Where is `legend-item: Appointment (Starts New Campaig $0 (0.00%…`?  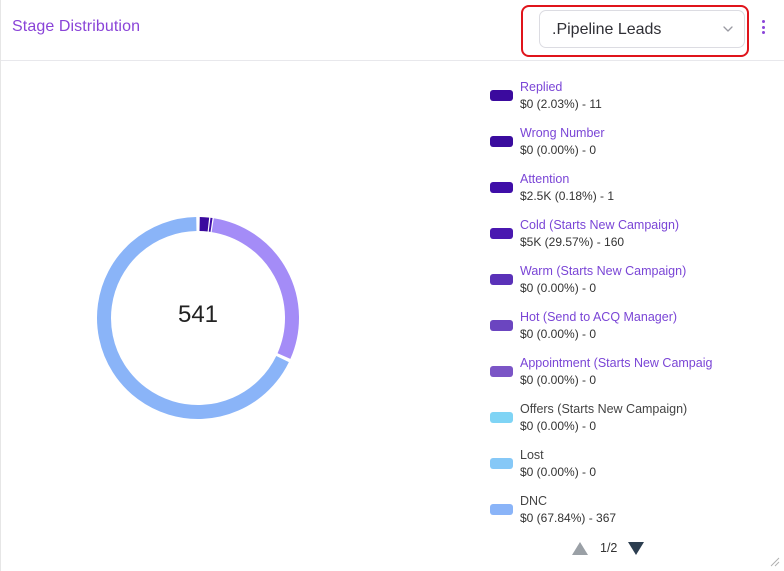 legend-item: Appointment (Starts New Campaig $0 (0.00%… is located at coordinates (614, 378).